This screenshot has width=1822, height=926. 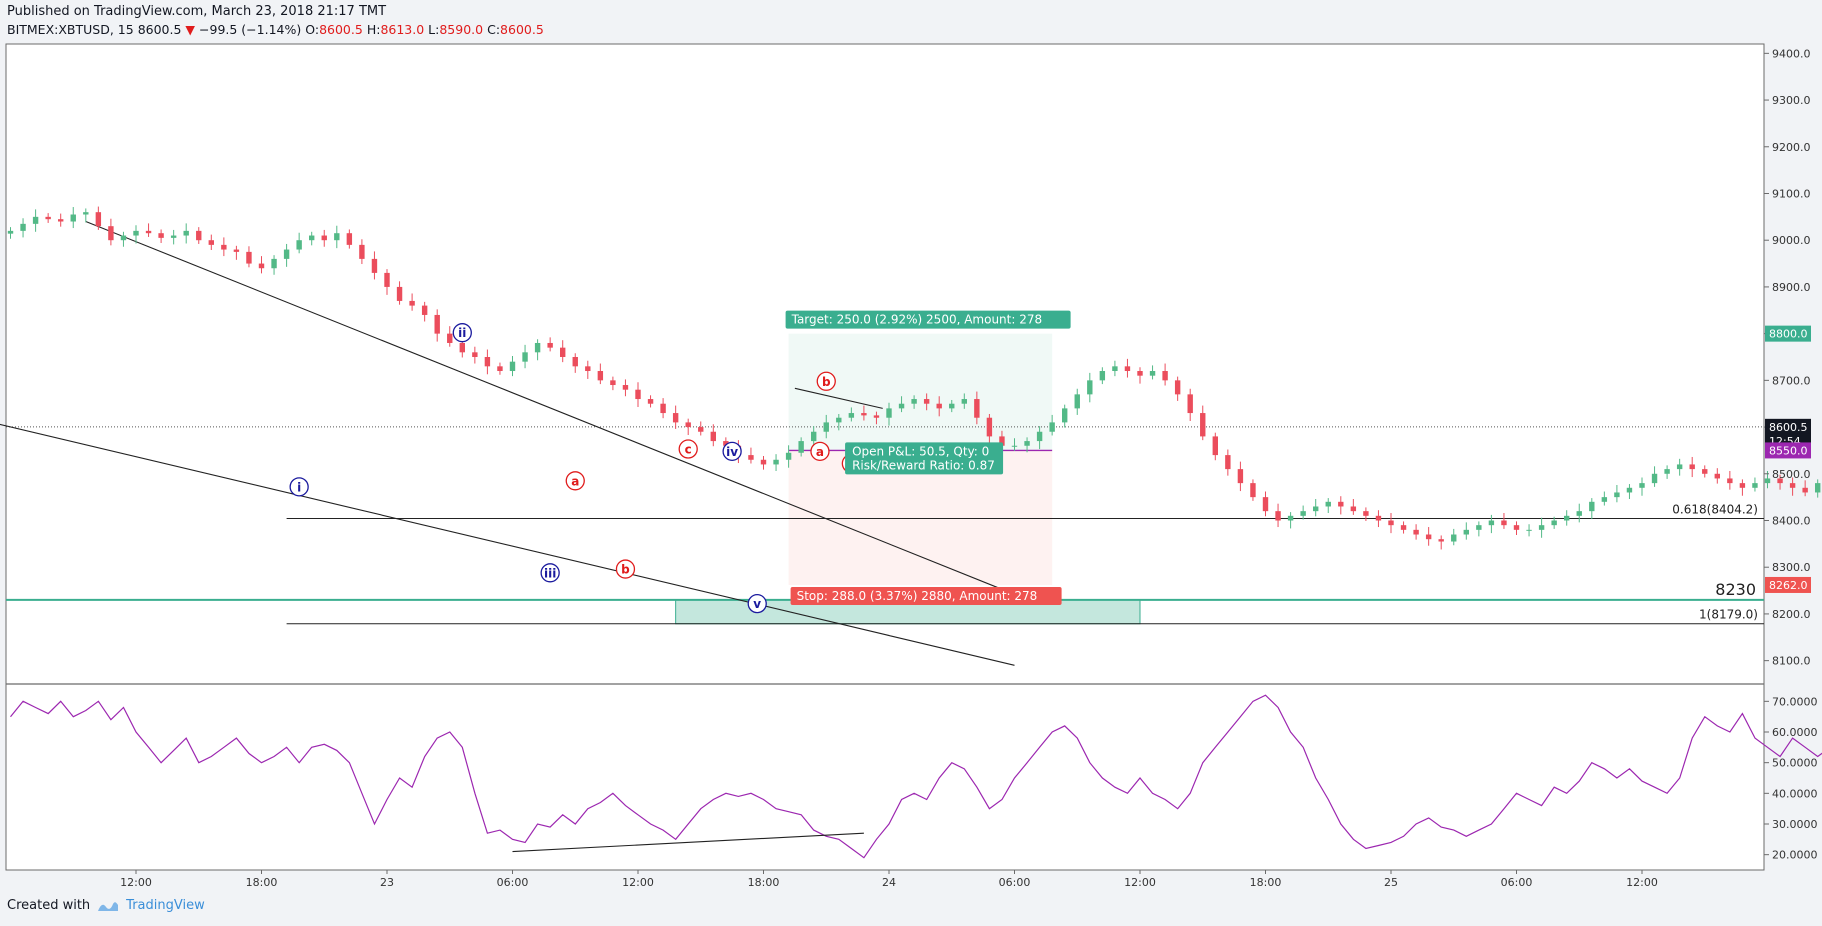 I want to click on target-label: Target: 250.0 (2.92%) 2500, Amount: 278, so click(x=928, y=319).